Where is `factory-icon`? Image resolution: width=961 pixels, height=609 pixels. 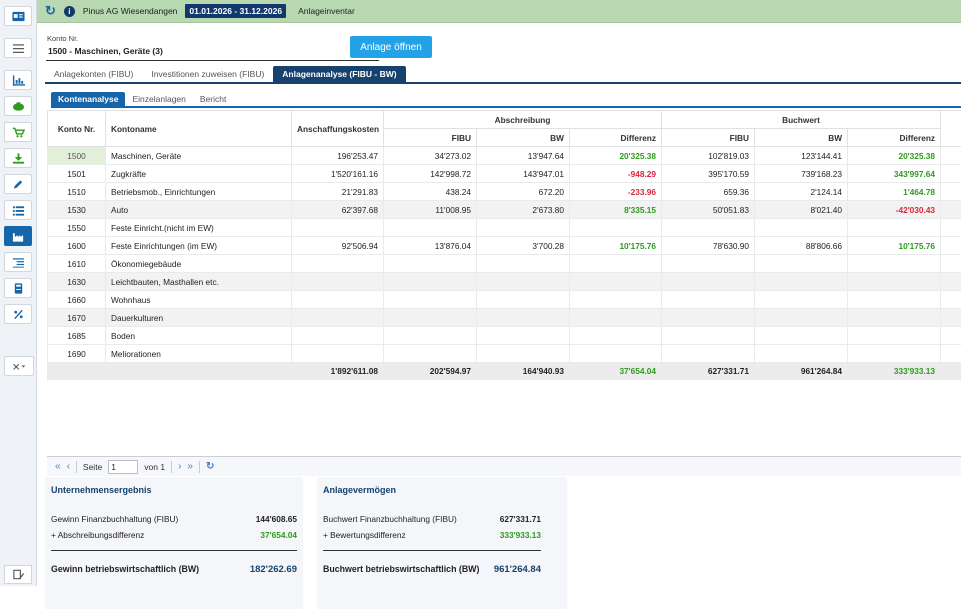 factory-icon is located at coordinates (18, 236).